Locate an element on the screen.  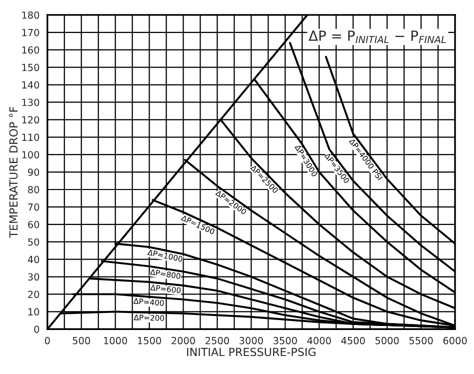
y-tick-label: 70 is located at coordinates (34, 207).